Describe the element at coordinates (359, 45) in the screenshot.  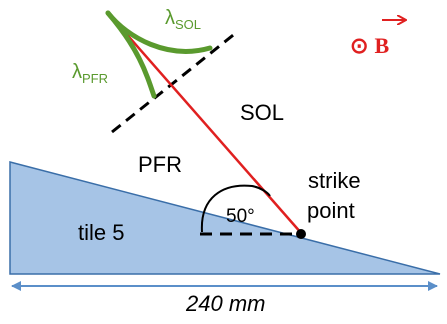
I see `field-symbol: ⊙` at that location.